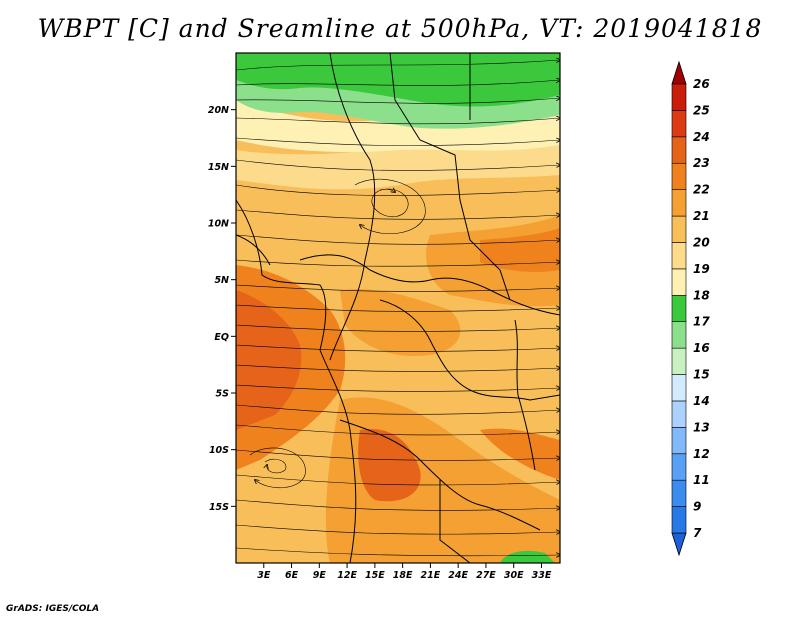 This screenshot has height=618, width=800. Describe the element at coordinates (679, 544) in the screenshot. I see `colorbar-min-arrow` at that location.